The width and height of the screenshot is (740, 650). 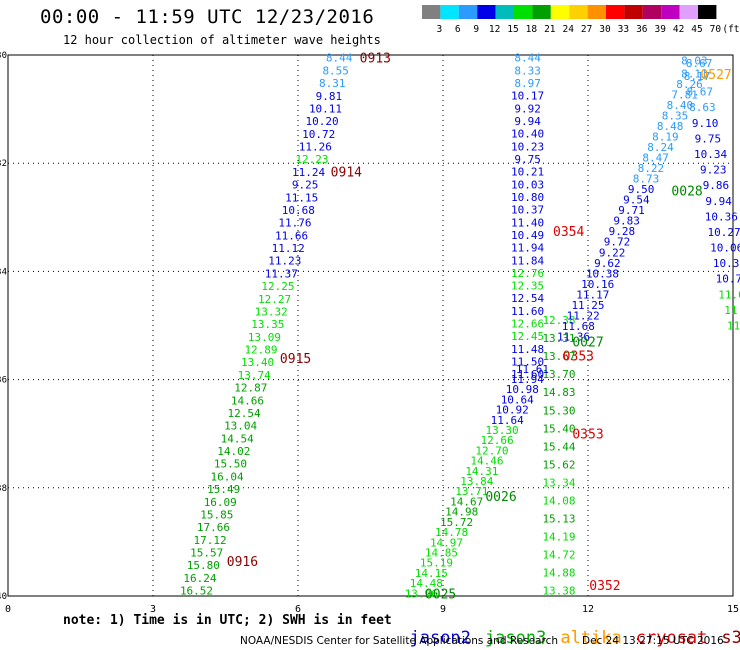 I want to click on swh-value-label: 15.30, so click(x=558, y=410).